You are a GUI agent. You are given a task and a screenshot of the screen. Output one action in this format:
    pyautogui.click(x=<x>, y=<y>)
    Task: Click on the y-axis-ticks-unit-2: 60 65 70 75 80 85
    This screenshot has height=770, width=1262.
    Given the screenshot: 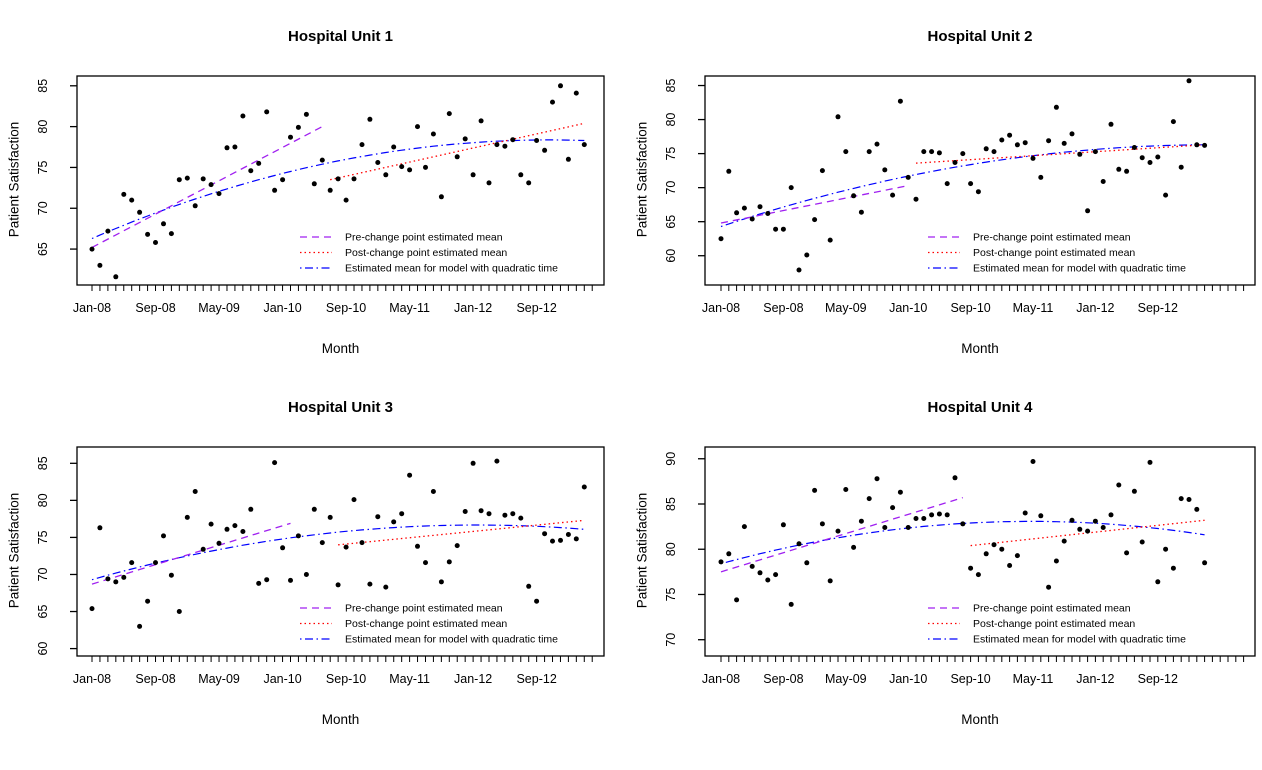 What is the action you would take?
    pyautogui.click(x=684, y=171)
    